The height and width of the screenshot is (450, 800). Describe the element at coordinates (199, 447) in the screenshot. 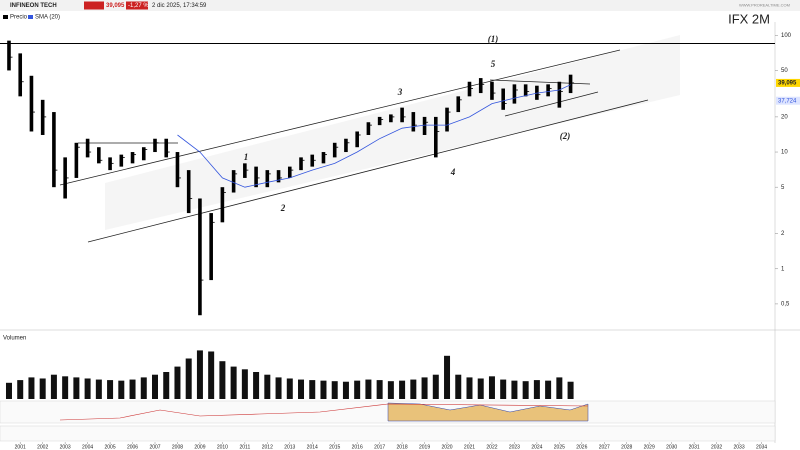

I see `x-tick-label: 2009` at that location.